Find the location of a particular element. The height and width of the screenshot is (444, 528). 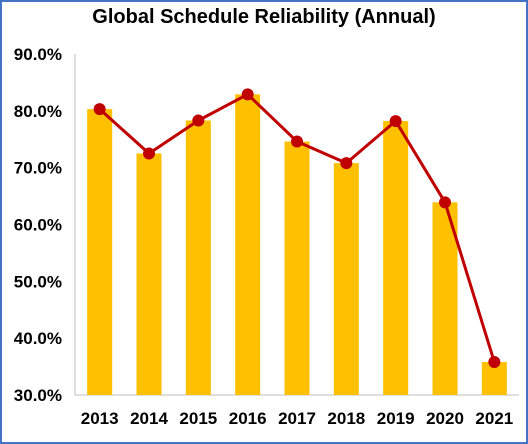

x-tick-labels: 2013 2014 2015 2016 2017 2018 2019 2020 2021 is located at coordinates (297, 418).